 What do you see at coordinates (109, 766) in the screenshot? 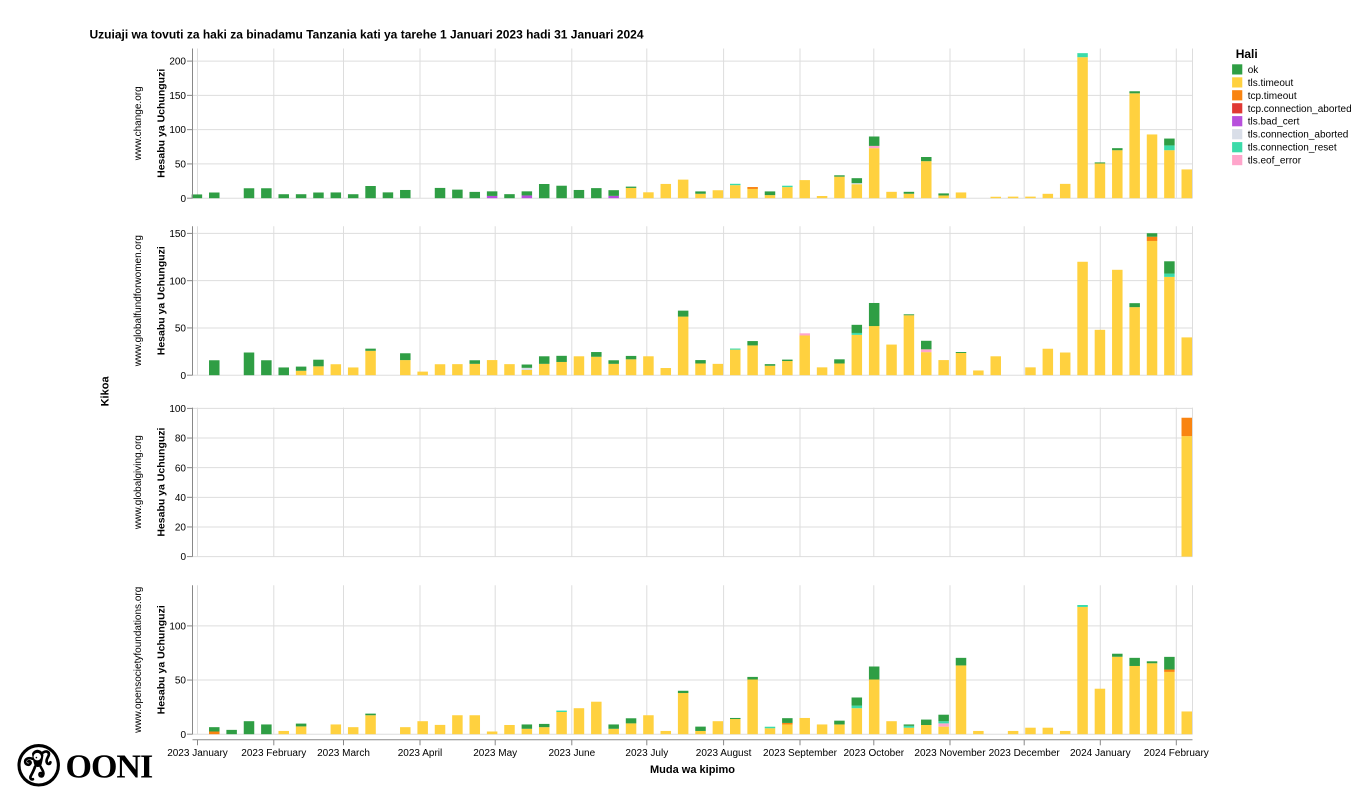
I see `svg-text: OONI` at bounding box center [109, 766].